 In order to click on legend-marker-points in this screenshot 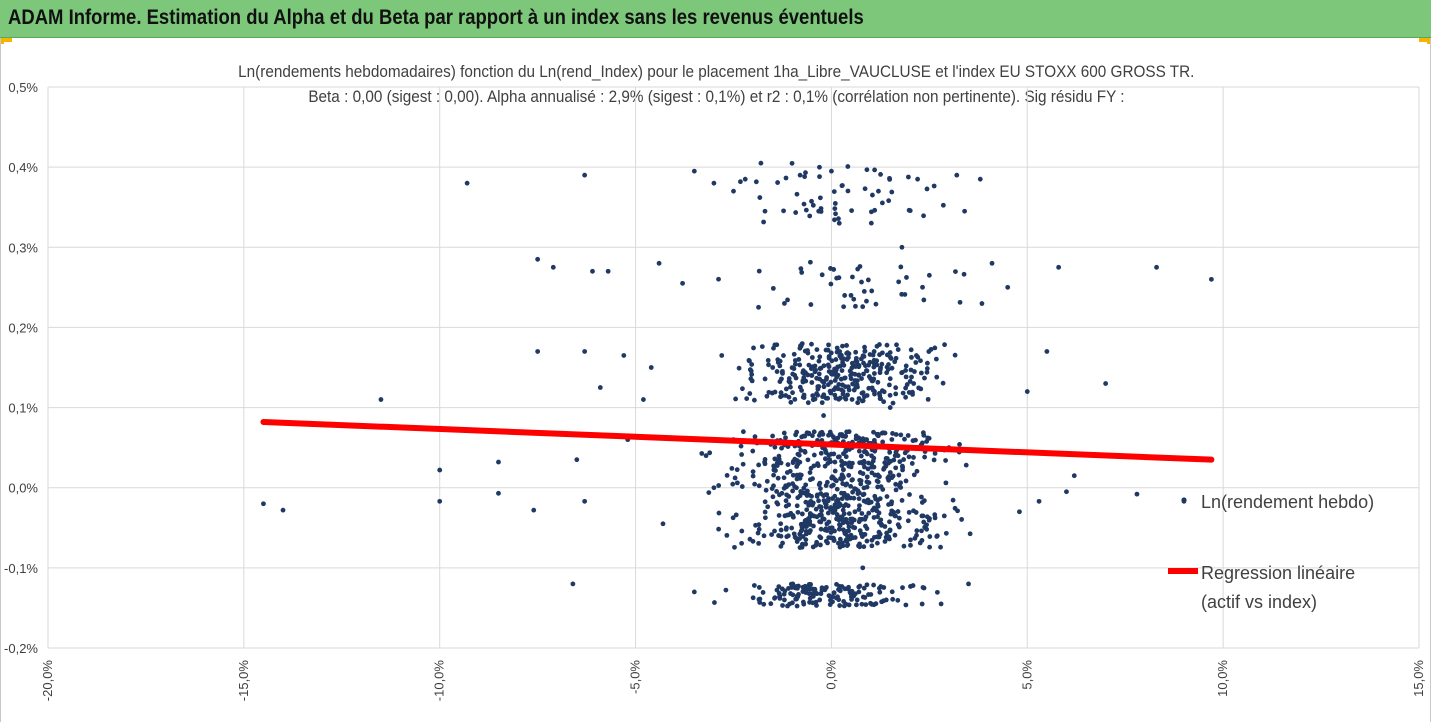, I will do `click(1184, 500)`.